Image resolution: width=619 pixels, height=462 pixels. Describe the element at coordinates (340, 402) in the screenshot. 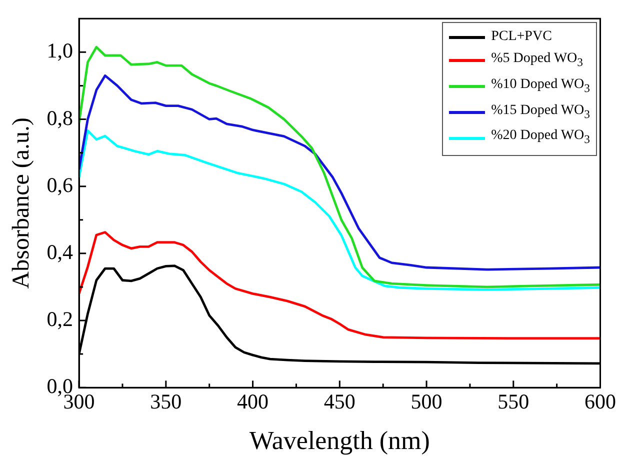

I see `x-tick-label: 450` at that location.